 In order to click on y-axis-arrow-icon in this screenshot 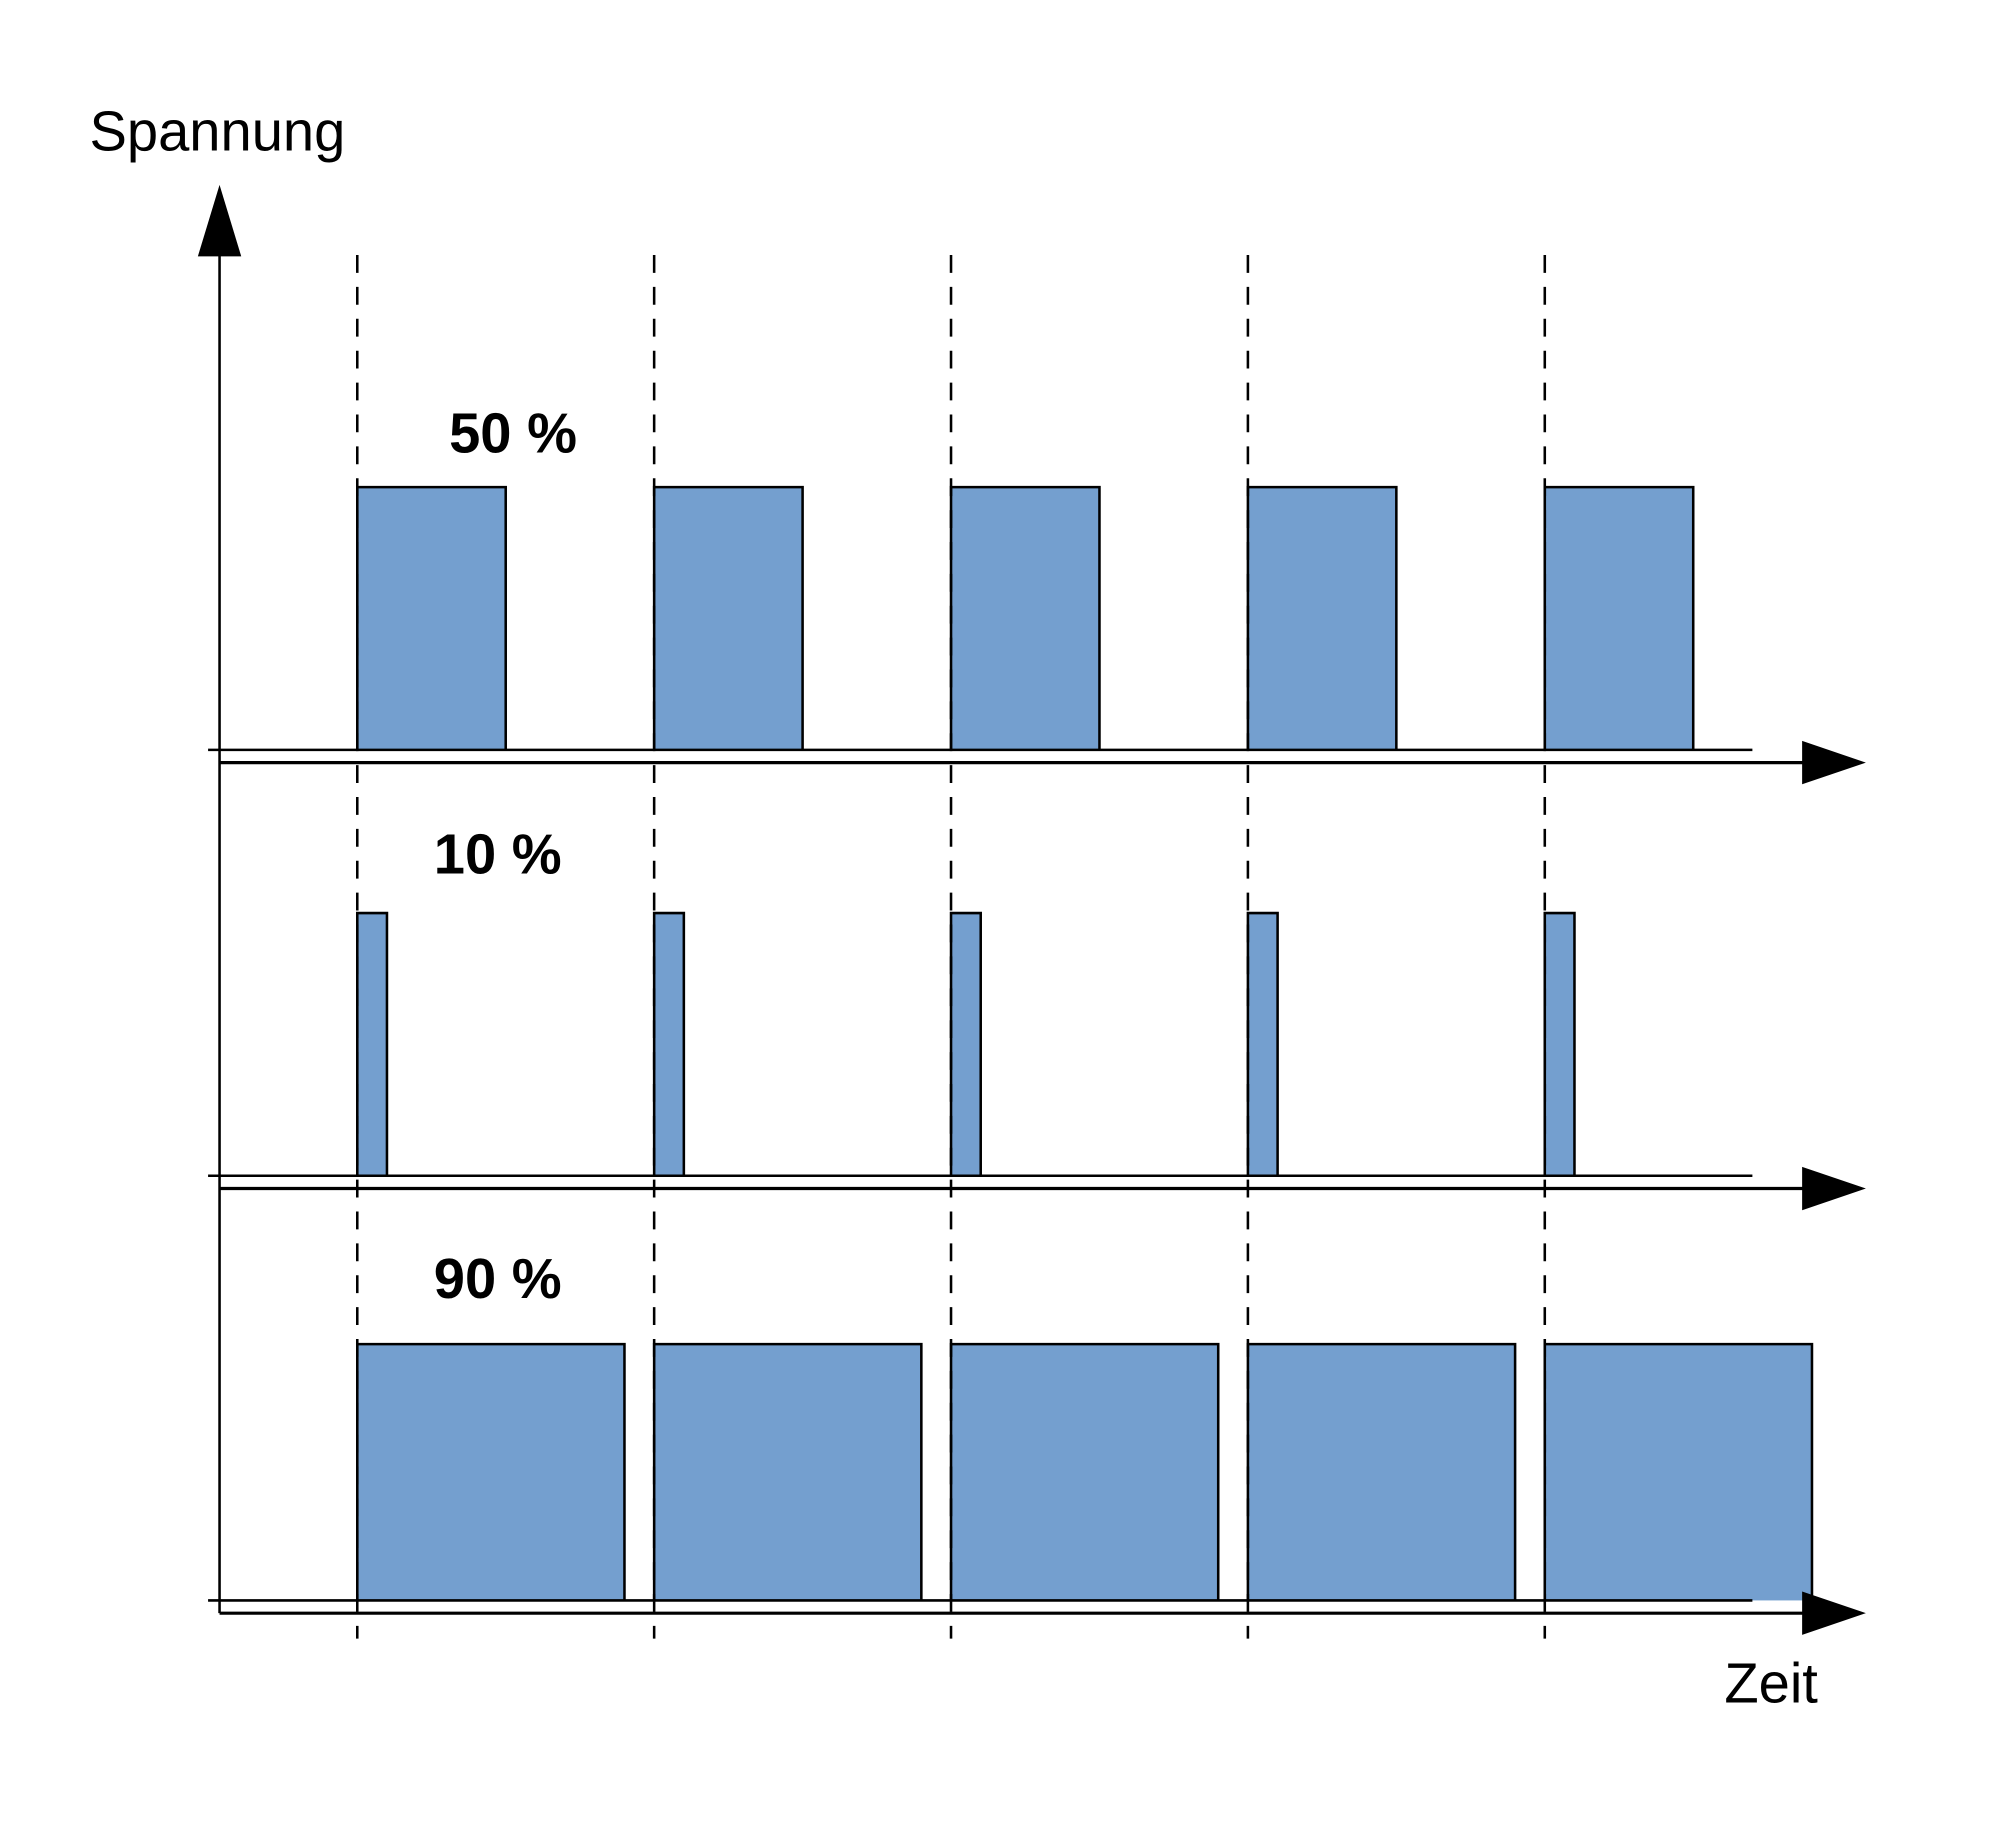, I will do `click(219, 220)`.